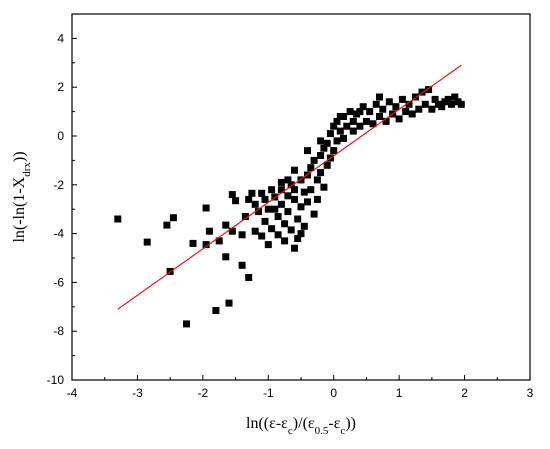  Describe the element at coordinates (58, 282) in the screenshot. I see `y-tick-label: -6` at that location.